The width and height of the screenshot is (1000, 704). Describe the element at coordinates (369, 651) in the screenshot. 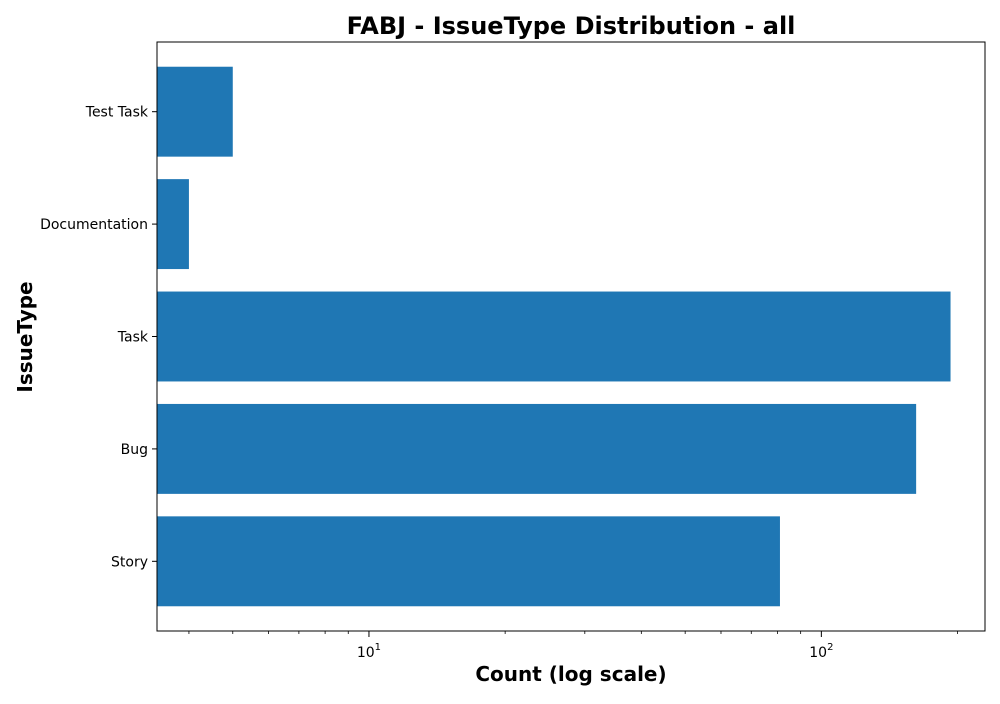

I see `x-tick-label: 10¹` at that location.